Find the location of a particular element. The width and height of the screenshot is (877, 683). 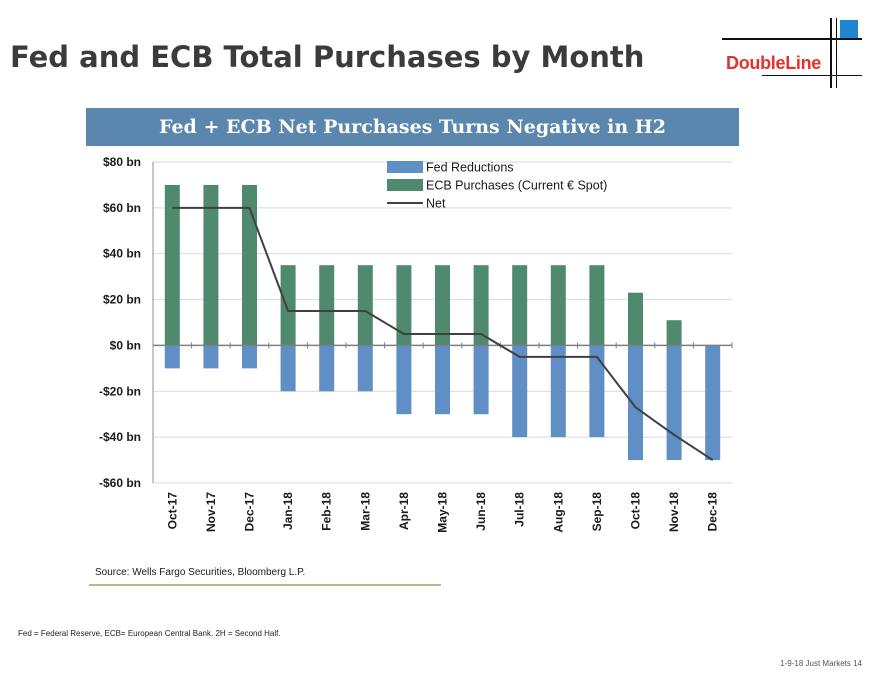

x-tick-label: Aug-18 is located at coordinates (558, 512).